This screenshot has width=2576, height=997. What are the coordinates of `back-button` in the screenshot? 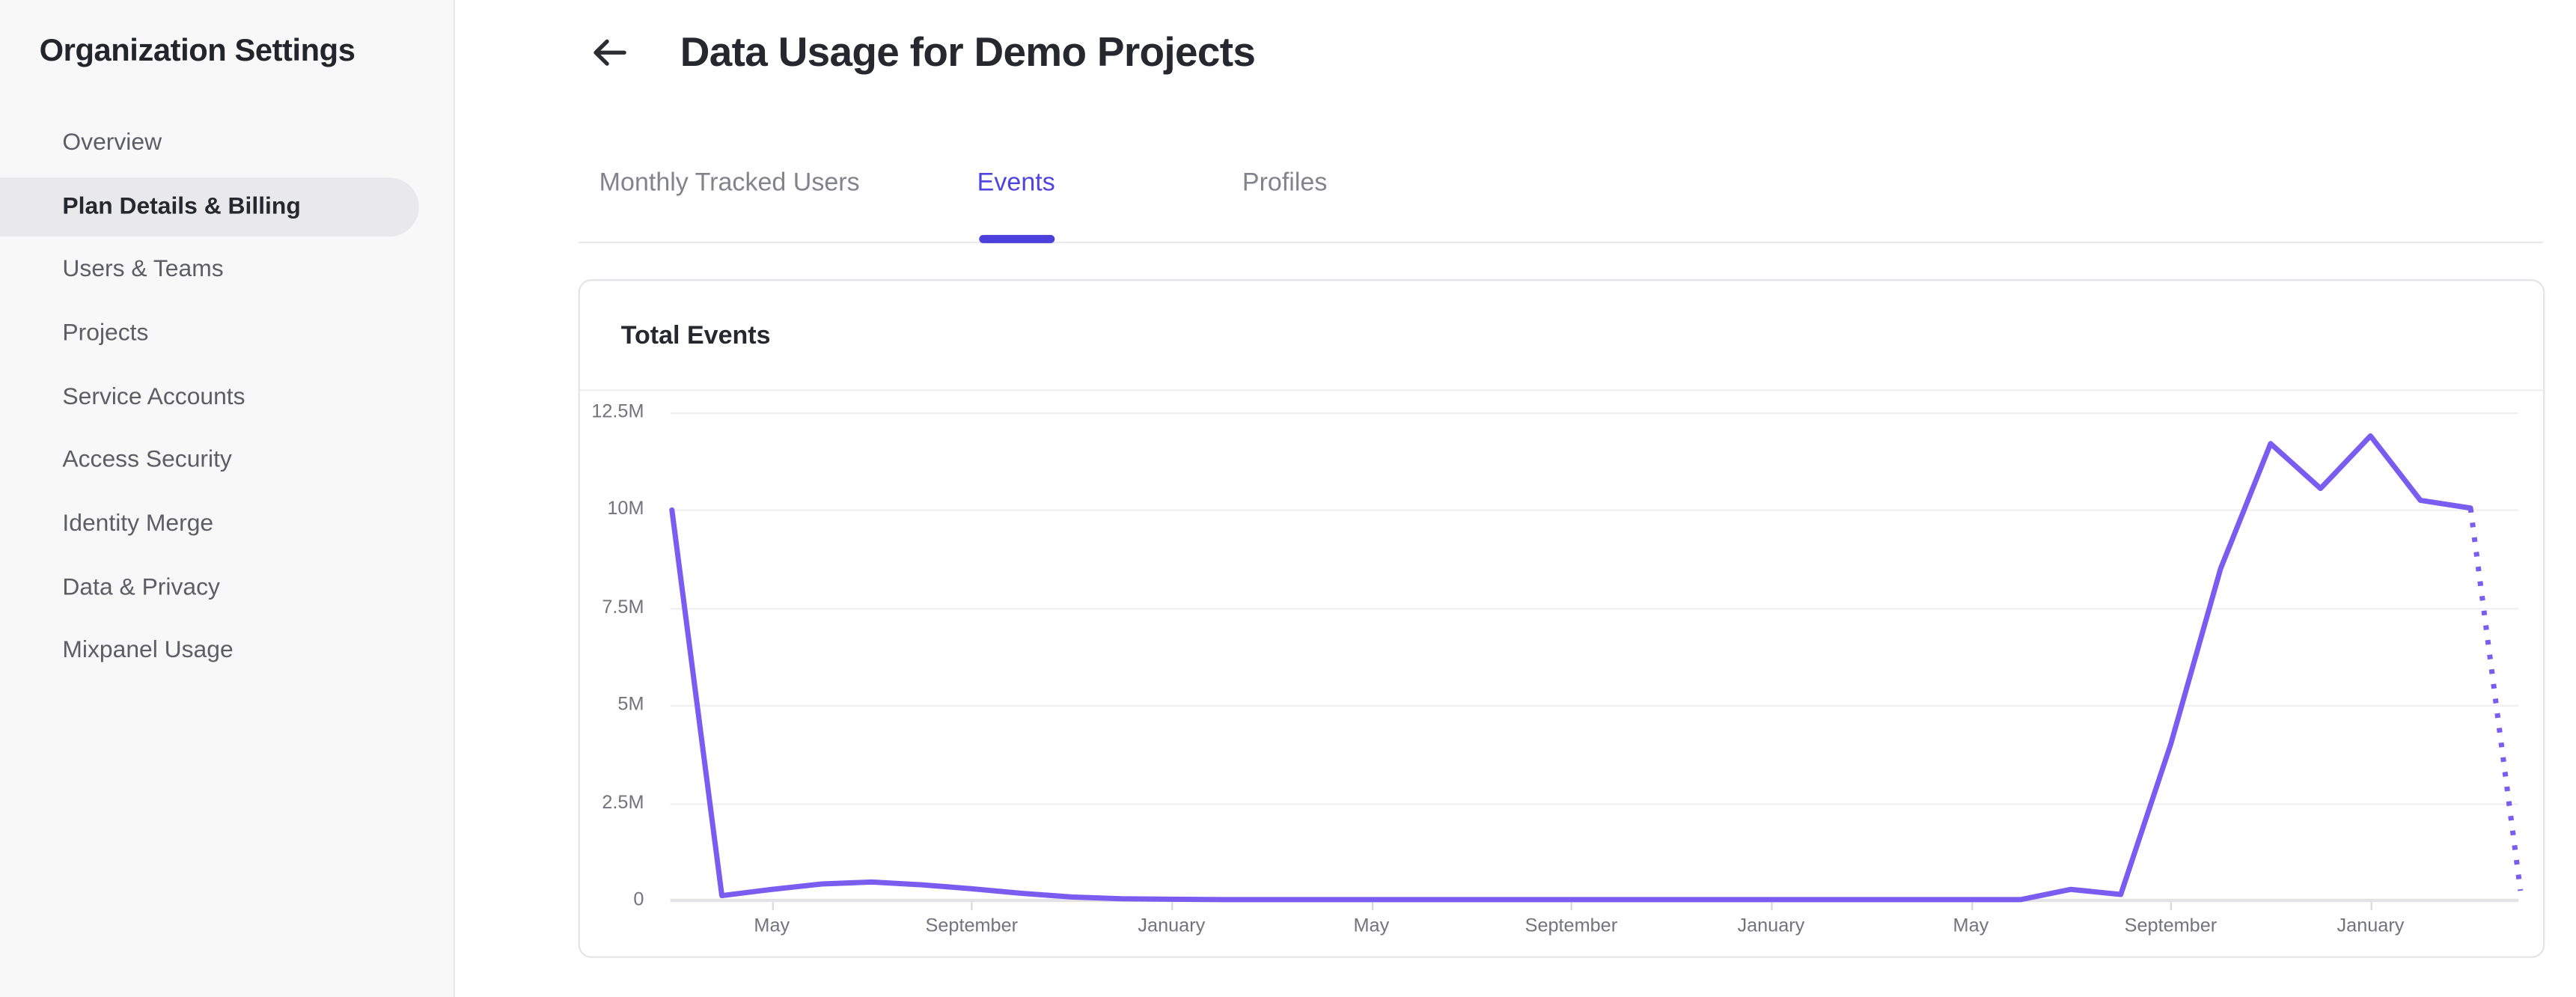 It's located at (609, 53).